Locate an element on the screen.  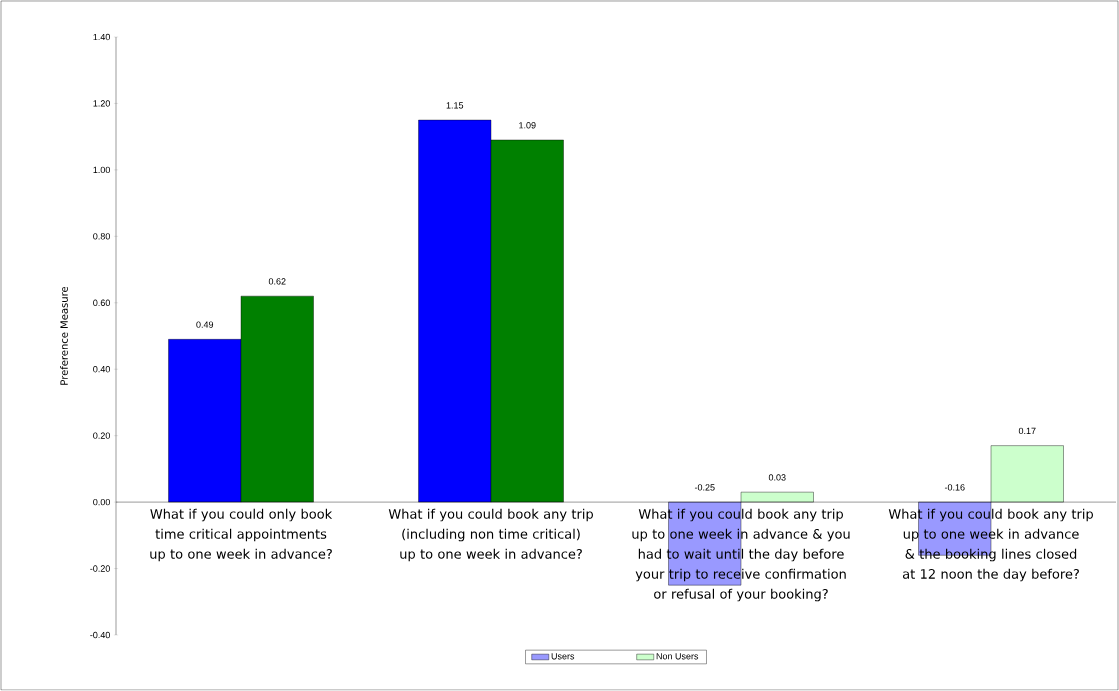
data-label: 0.17 is located at coordinates (1027, 431).